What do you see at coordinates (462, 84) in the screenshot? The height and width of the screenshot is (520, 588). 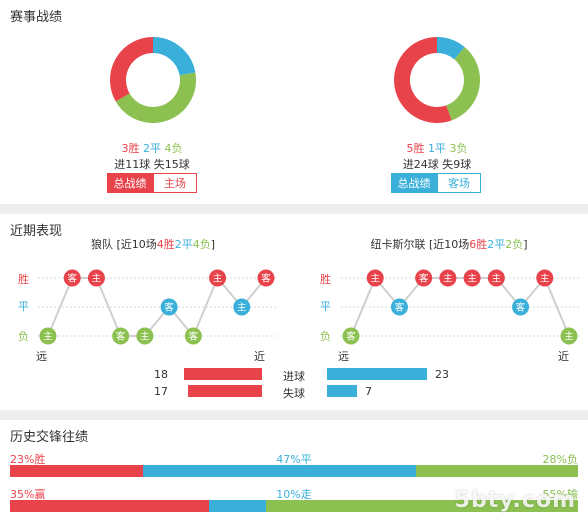 I see `right-donut-loss-slice` at bounding box center [462, 84].